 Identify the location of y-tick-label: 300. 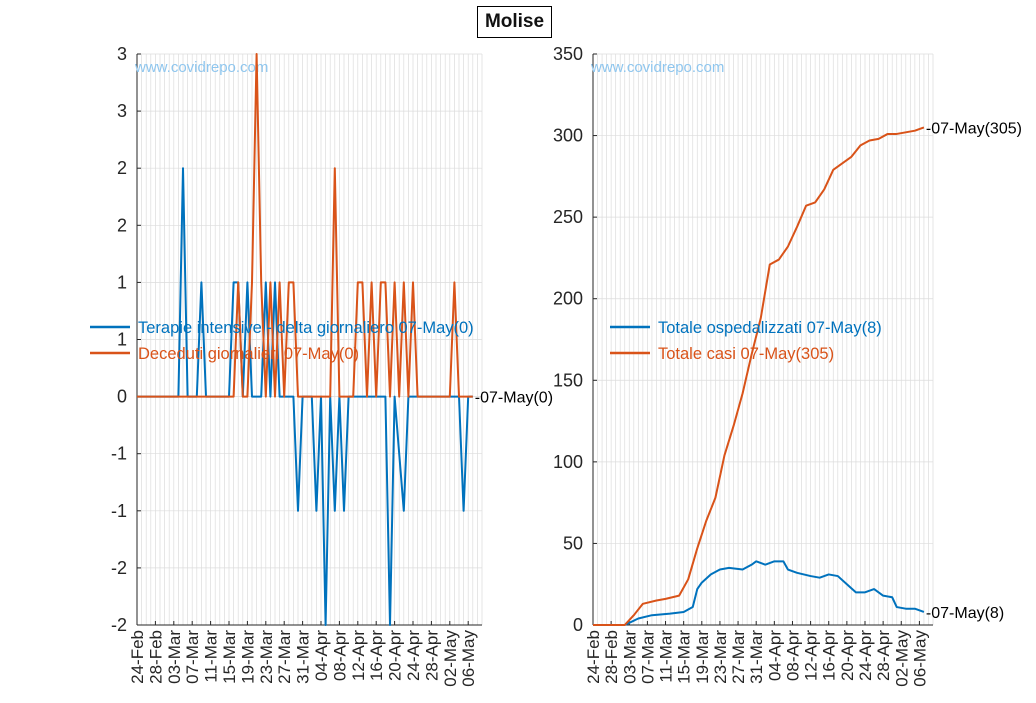
(568, 136).